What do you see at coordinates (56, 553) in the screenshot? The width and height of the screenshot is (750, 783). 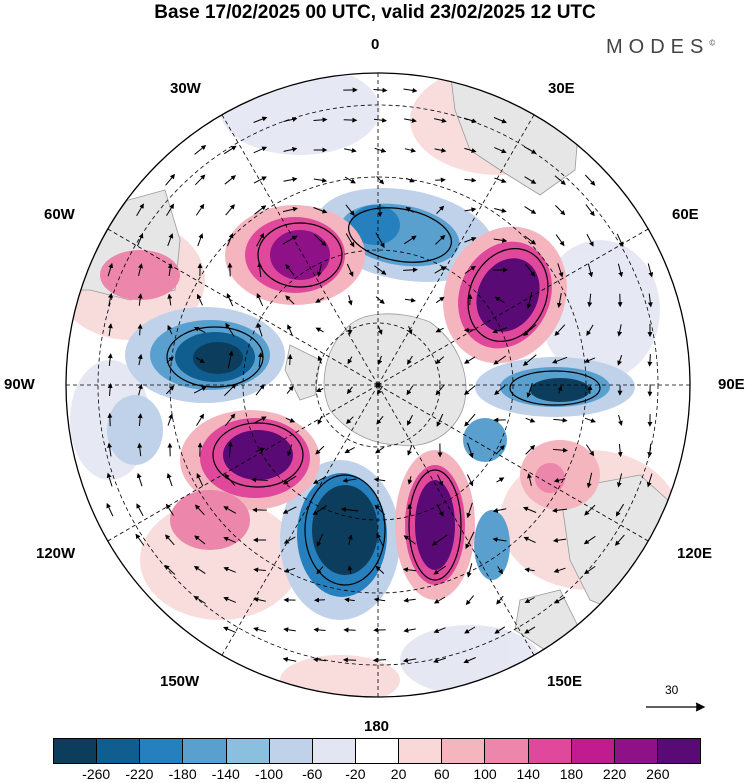 I see `lon-label-120w: 120W` at bounding box center [56, 553].